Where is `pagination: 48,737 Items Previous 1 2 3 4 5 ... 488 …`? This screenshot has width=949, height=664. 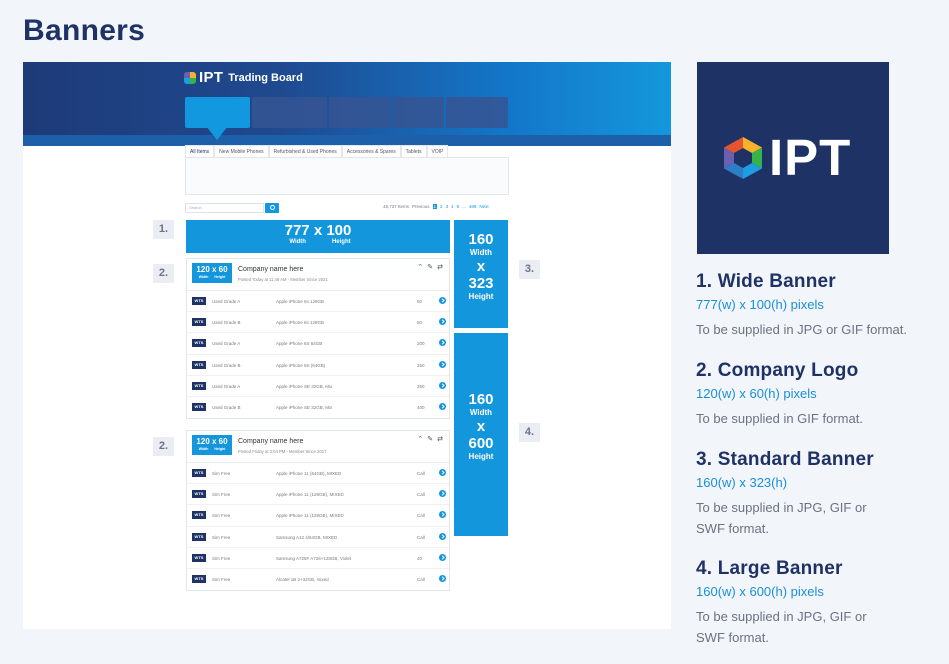
pagination: 48,737 Items Previous 1 2 3 4 5 ... 488 … is located at coordinates (436, 206).